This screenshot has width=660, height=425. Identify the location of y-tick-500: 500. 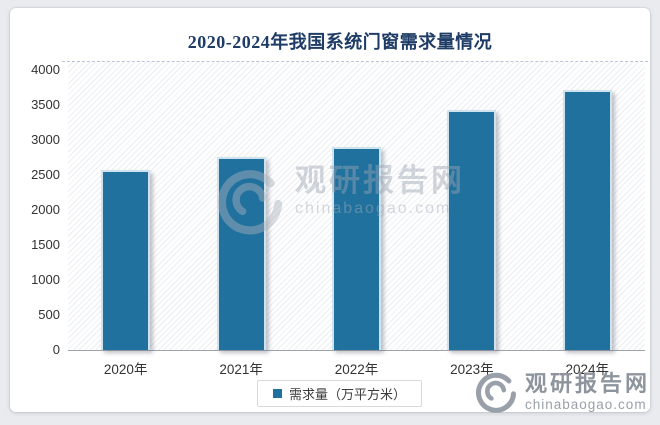
(49, 314).